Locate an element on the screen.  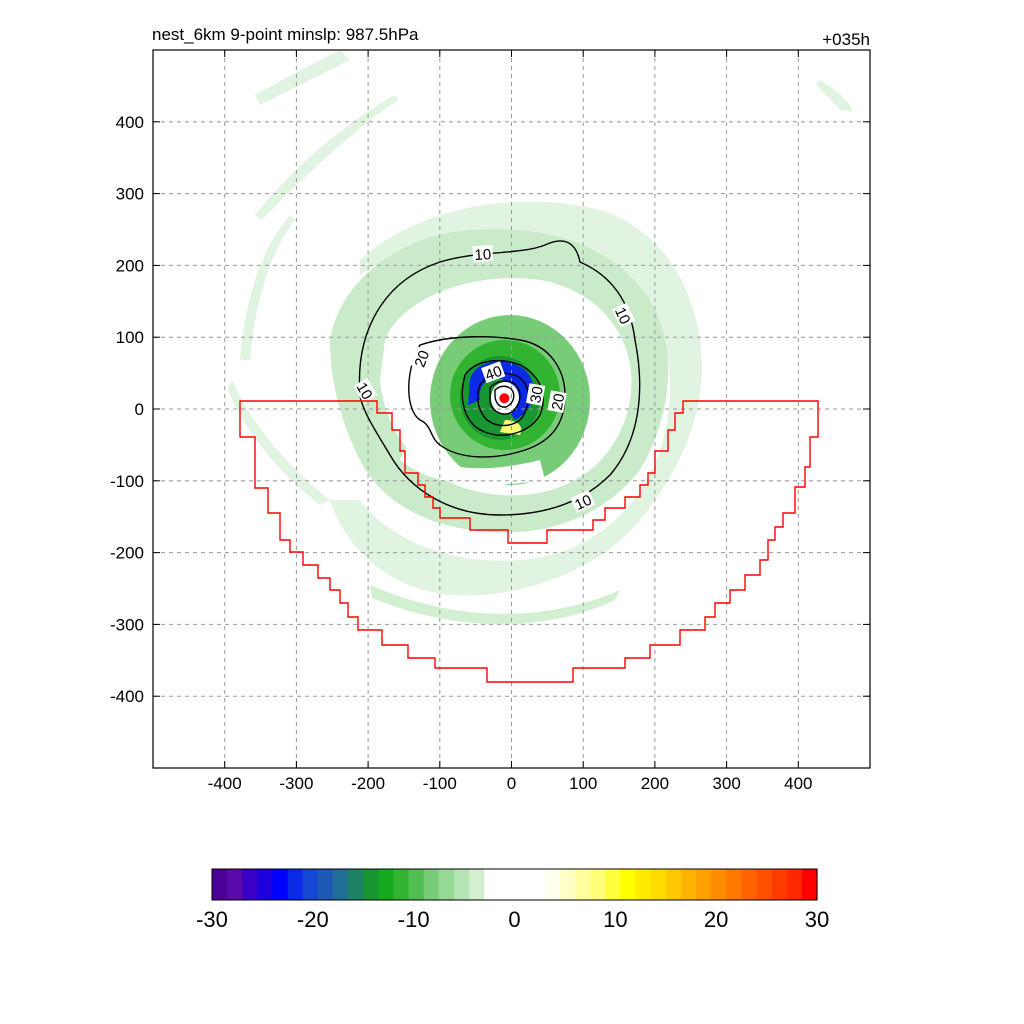
x-tick-label: 300 is located at coordinates (726, 783).